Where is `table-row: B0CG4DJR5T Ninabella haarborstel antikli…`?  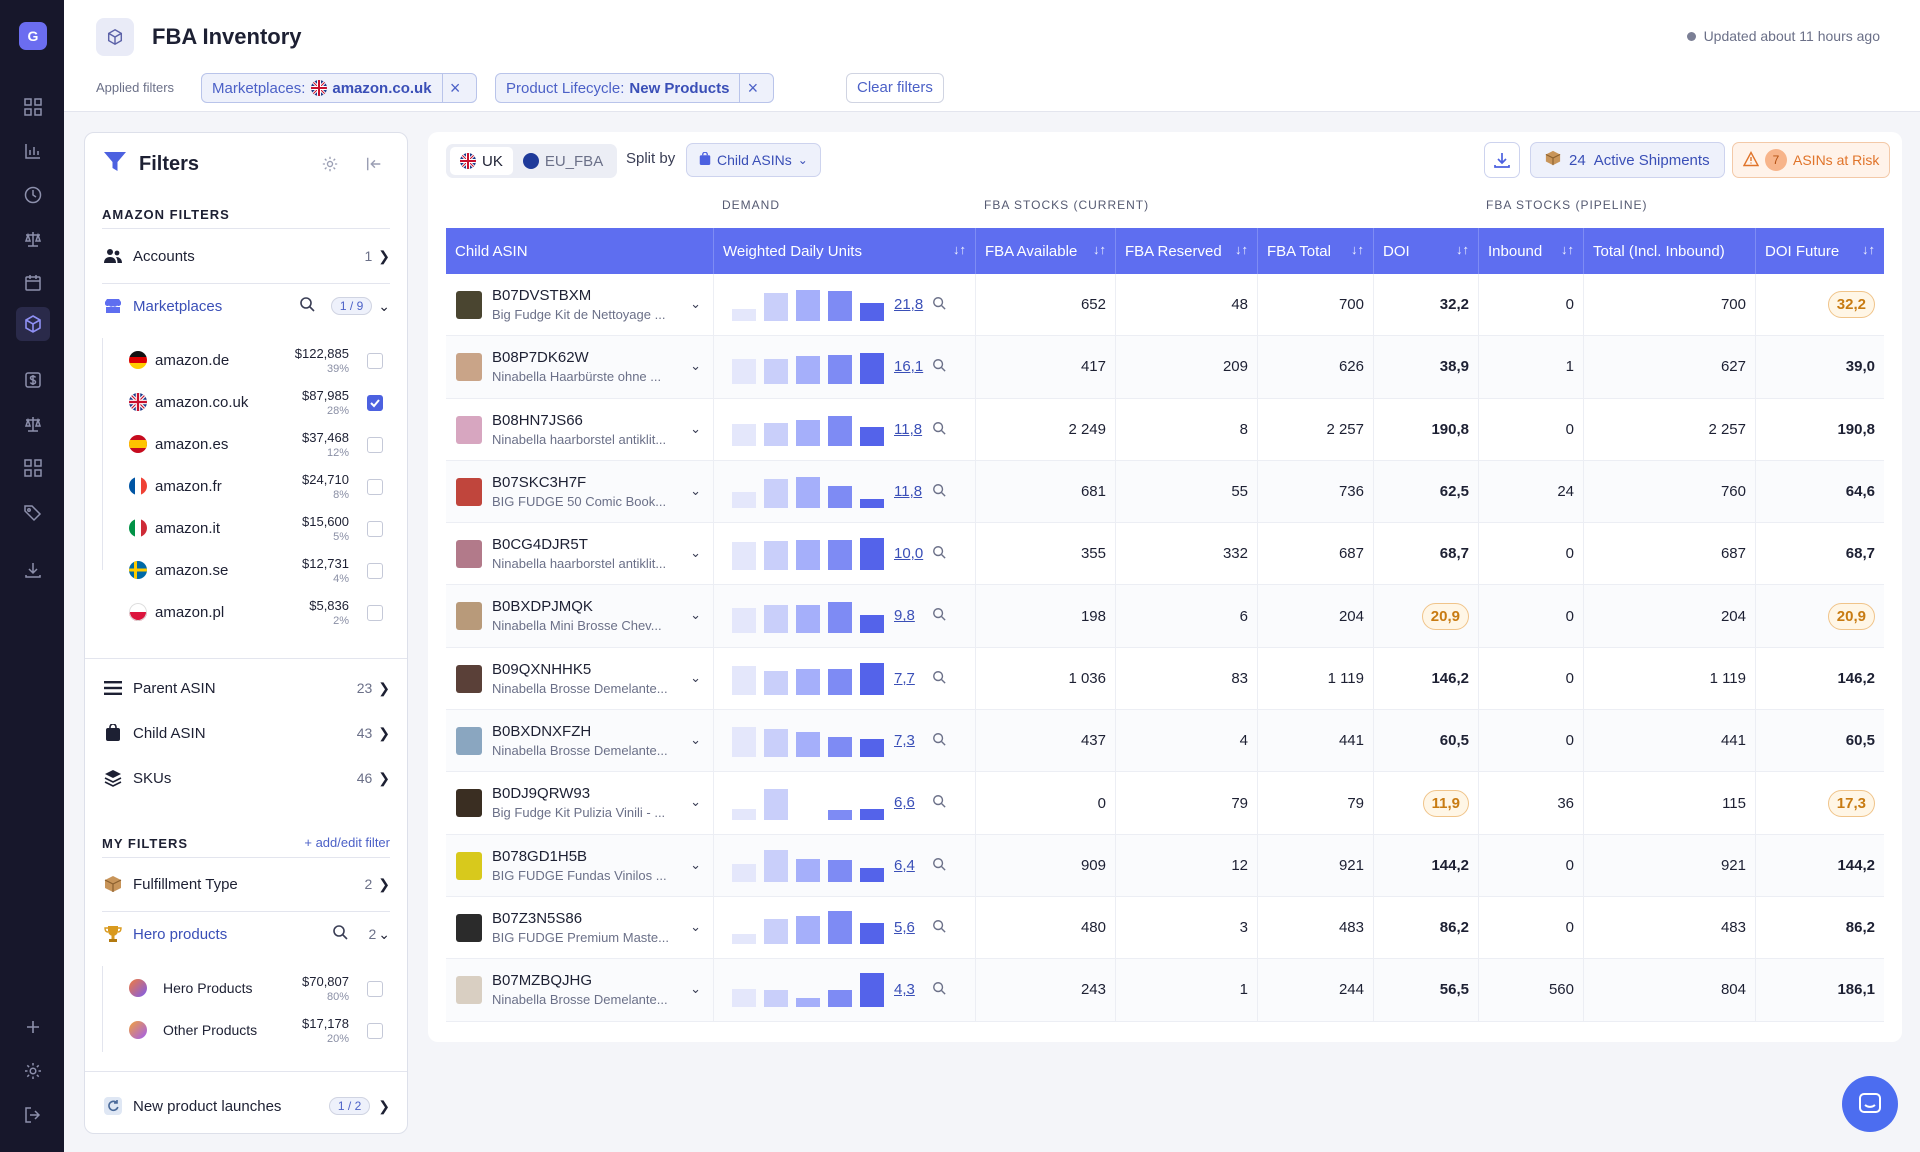 table-row: B0CG4DJR5T Ninabella haarborstel antikli… is located at coordinates (1165, 554).